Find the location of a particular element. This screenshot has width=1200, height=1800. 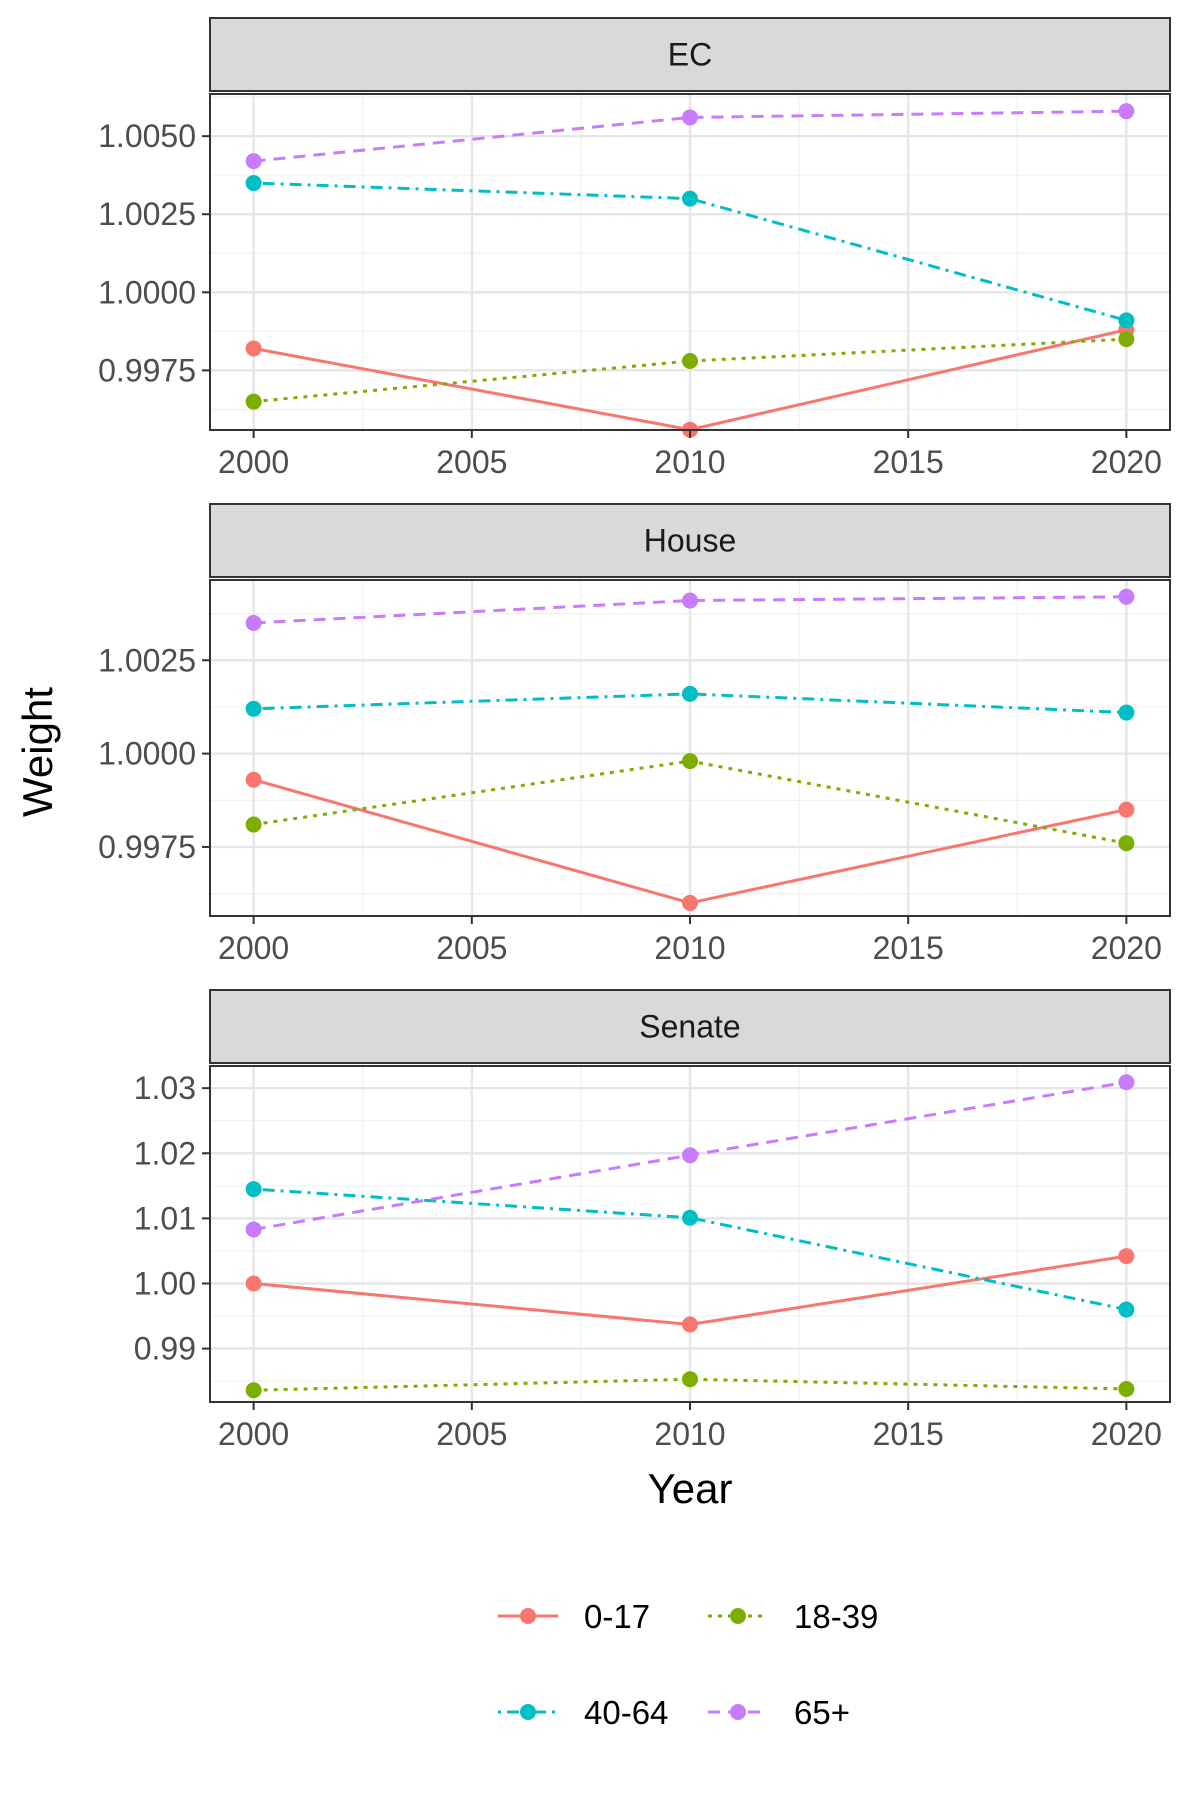

chart-legend: 0-17 18-39 40-64 65+ is located at coordinates (688, 1664).